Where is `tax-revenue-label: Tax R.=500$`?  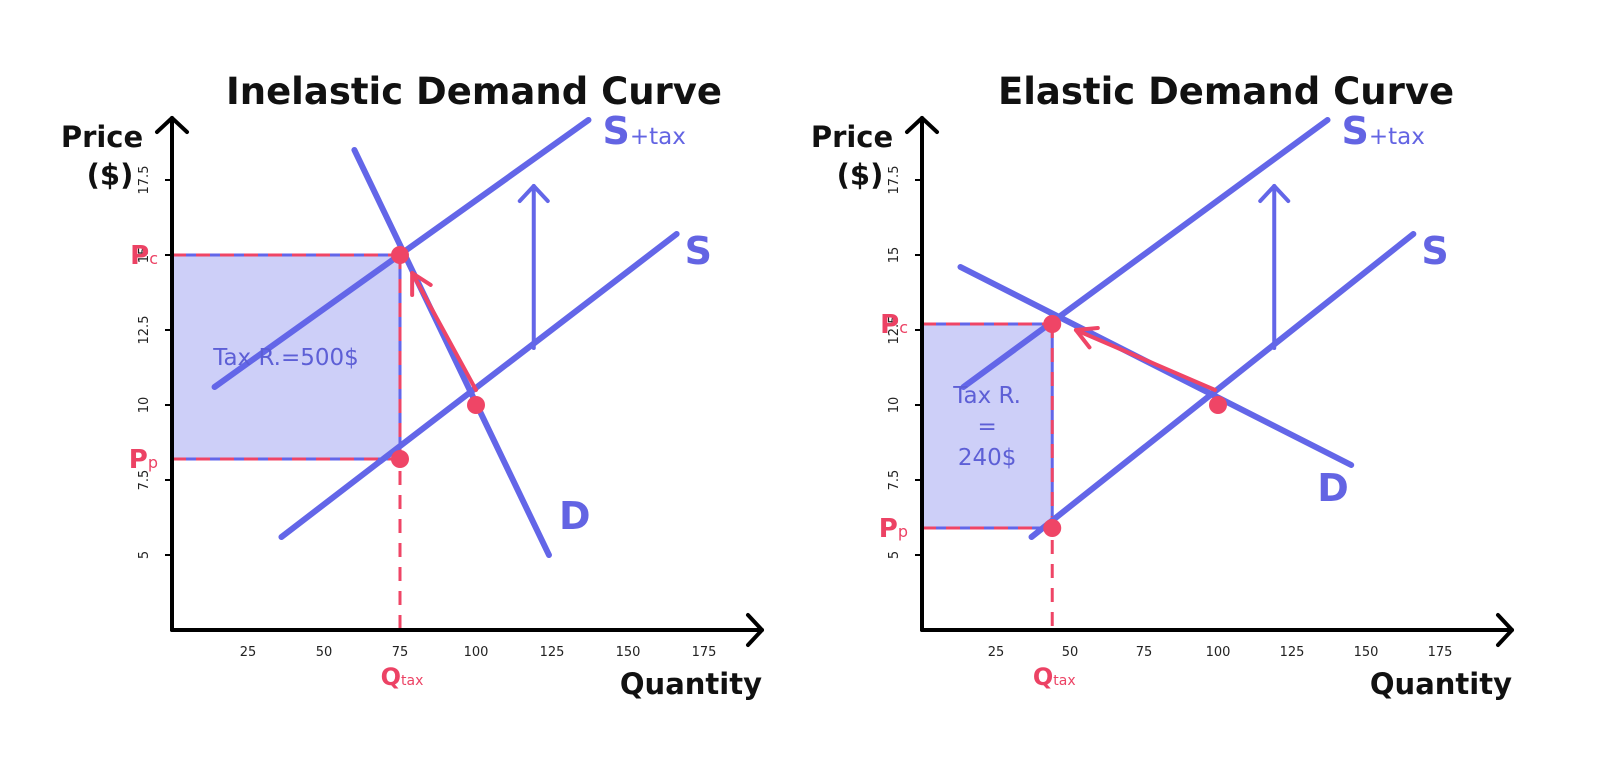 tax-revenue-label: Tax R.=500$ is located at coordinates (285, 358).